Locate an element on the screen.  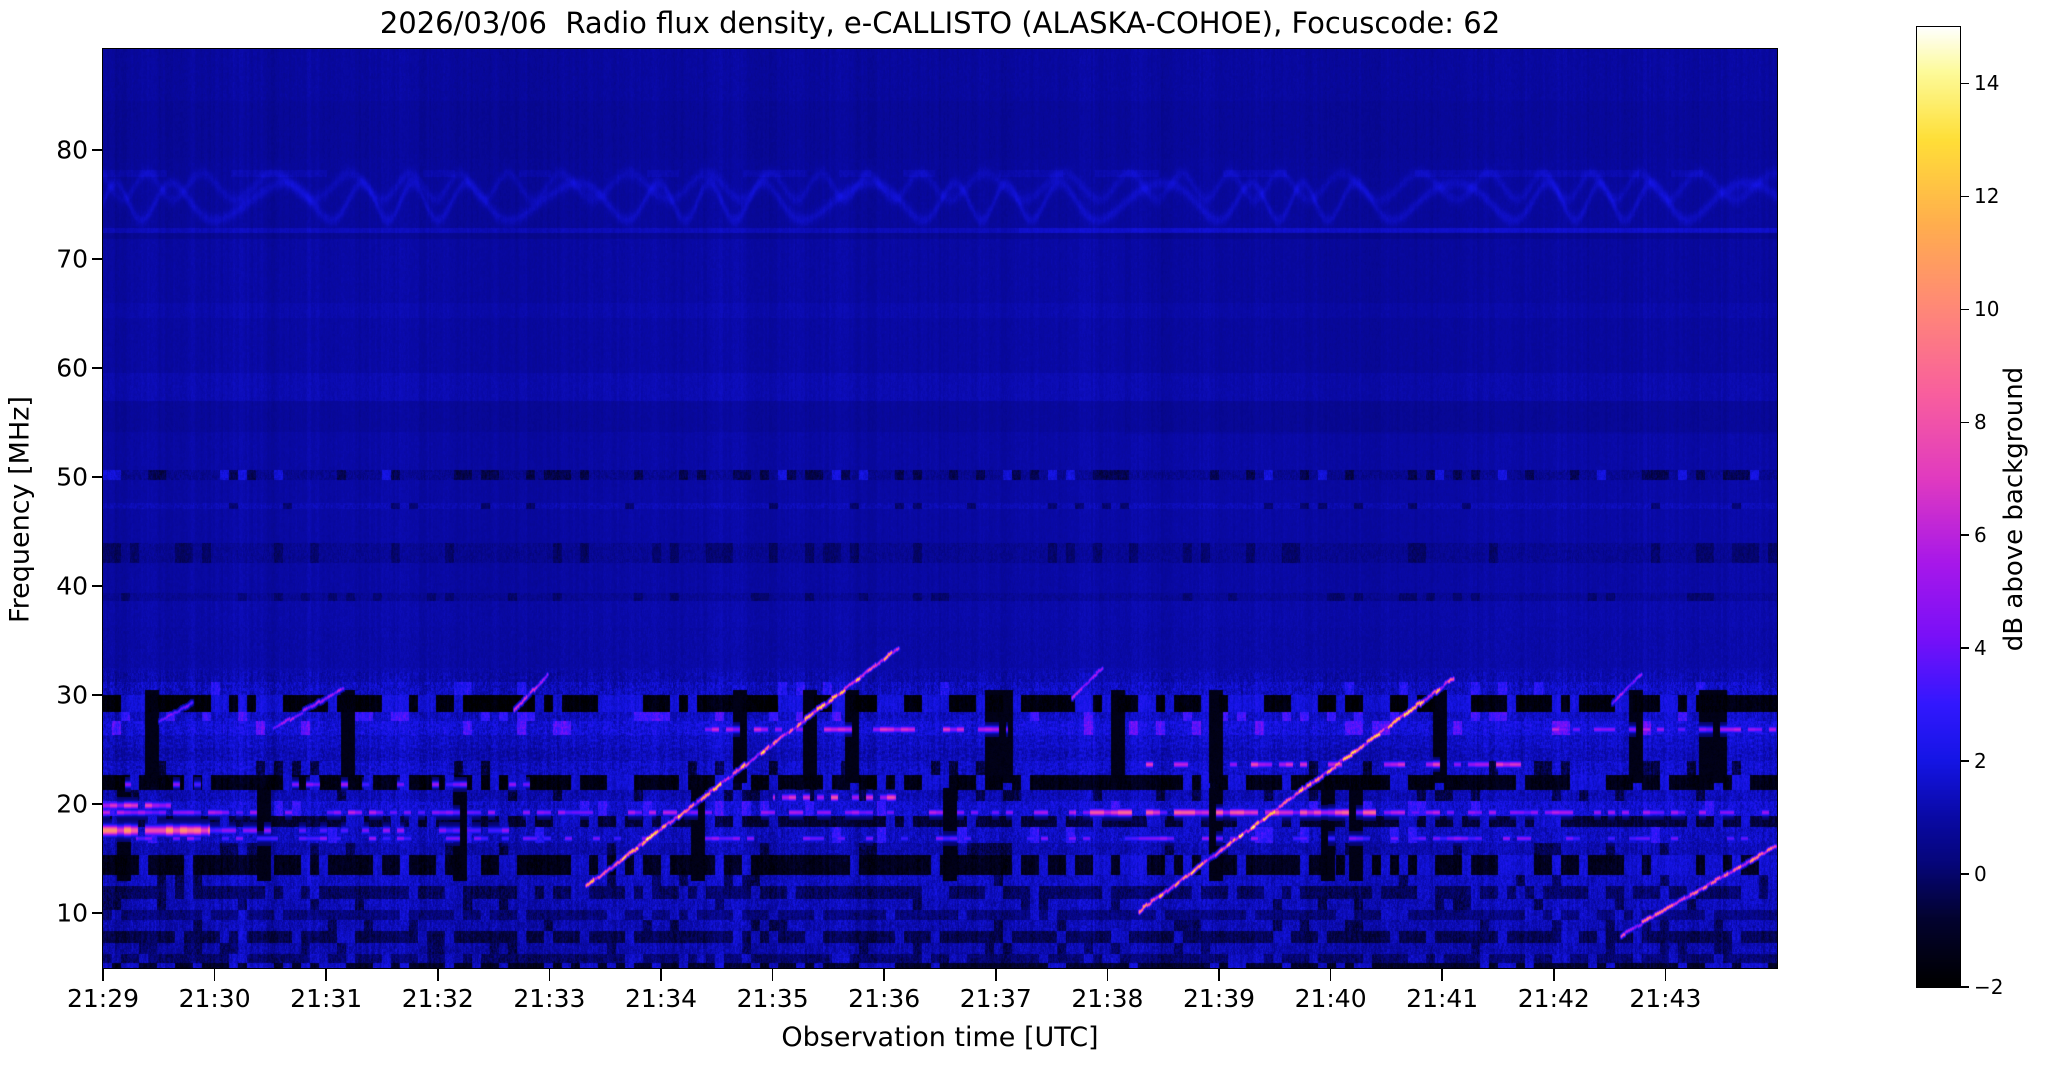
x-tick-label: 21:29 is located at coordinates (103, 998).